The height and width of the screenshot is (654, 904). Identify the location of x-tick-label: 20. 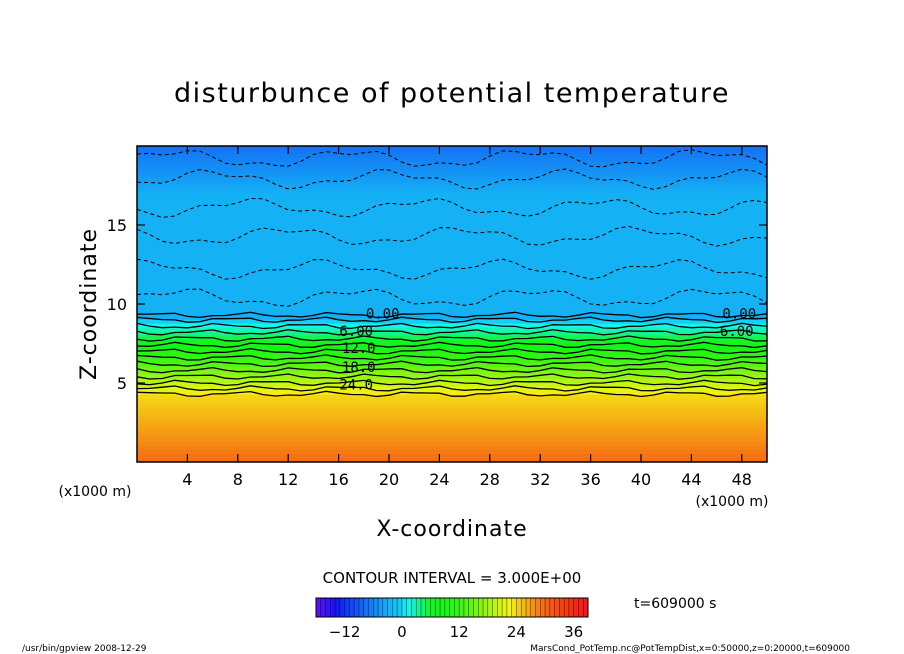
(389, 479).